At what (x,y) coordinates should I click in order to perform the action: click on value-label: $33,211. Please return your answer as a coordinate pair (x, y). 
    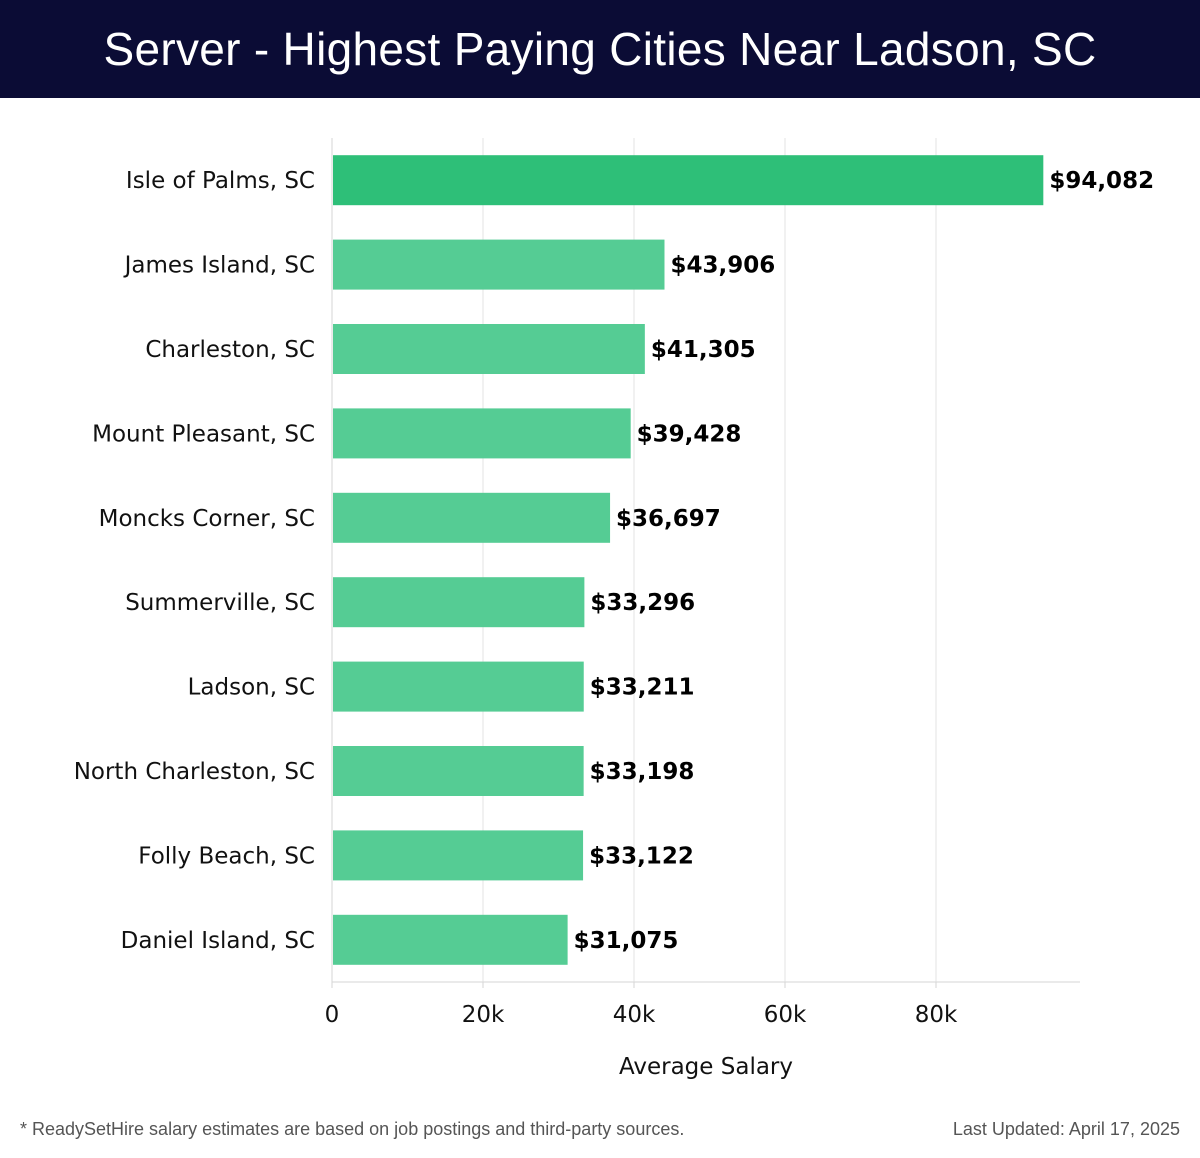
    Looking at the image, I should click on (642, 688).